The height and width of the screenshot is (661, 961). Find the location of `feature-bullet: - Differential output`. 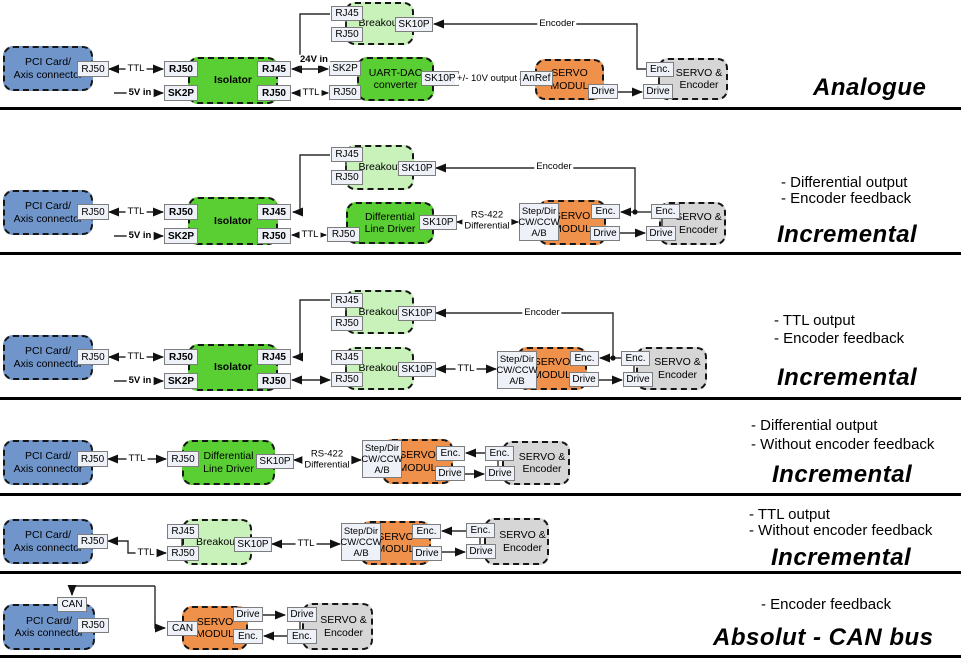

feature-bullet: - Differential output is located at coordinates (844, 182).